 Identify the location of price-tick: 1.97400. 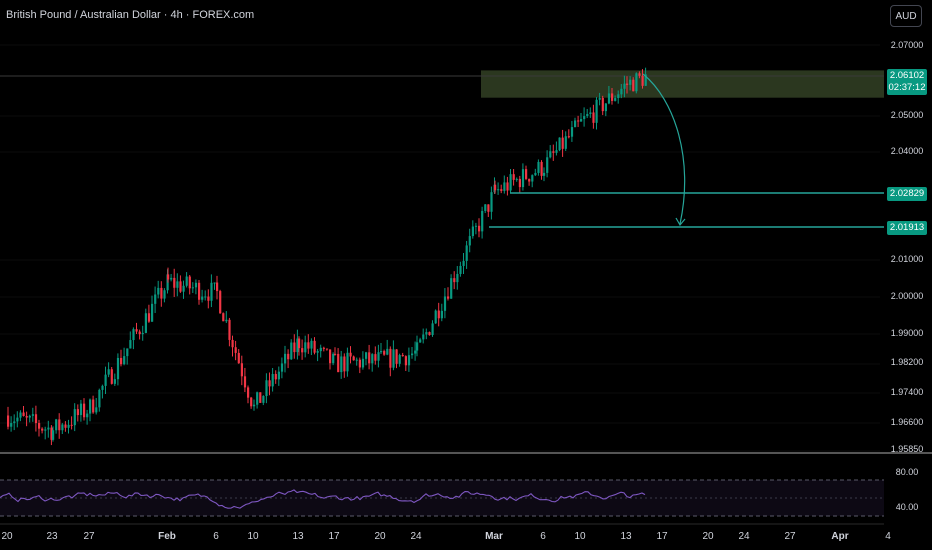
(907, 392).